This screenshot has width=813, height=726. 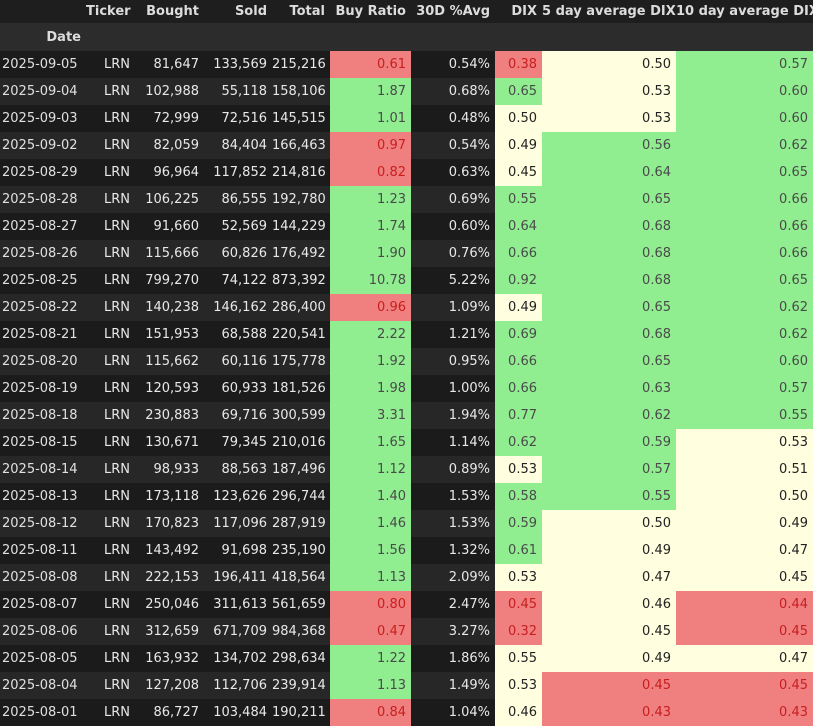 I want to click on cell-date: 2025-08-25, so click(x=40, y=280).